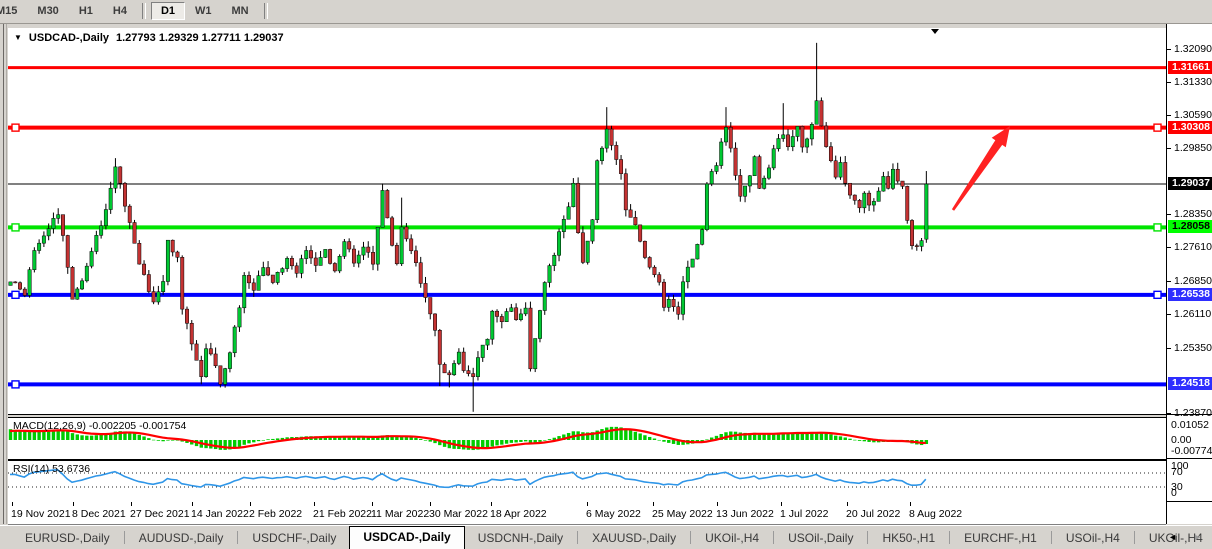  I want to click on date-label: 13 Jun 2022, so click(745, 514).